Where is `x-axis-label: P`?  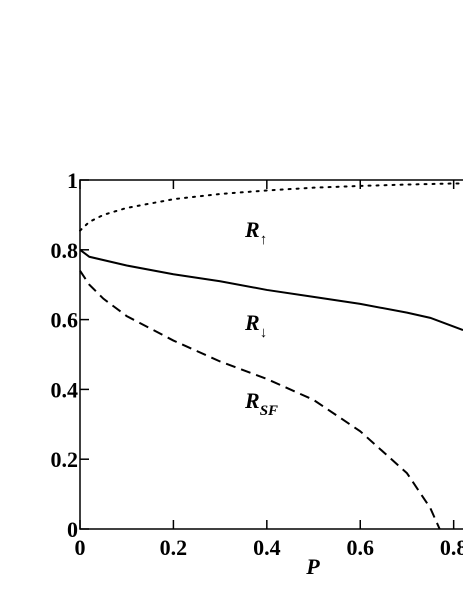
x-axis-label: P is located at coordinates (312, 566).